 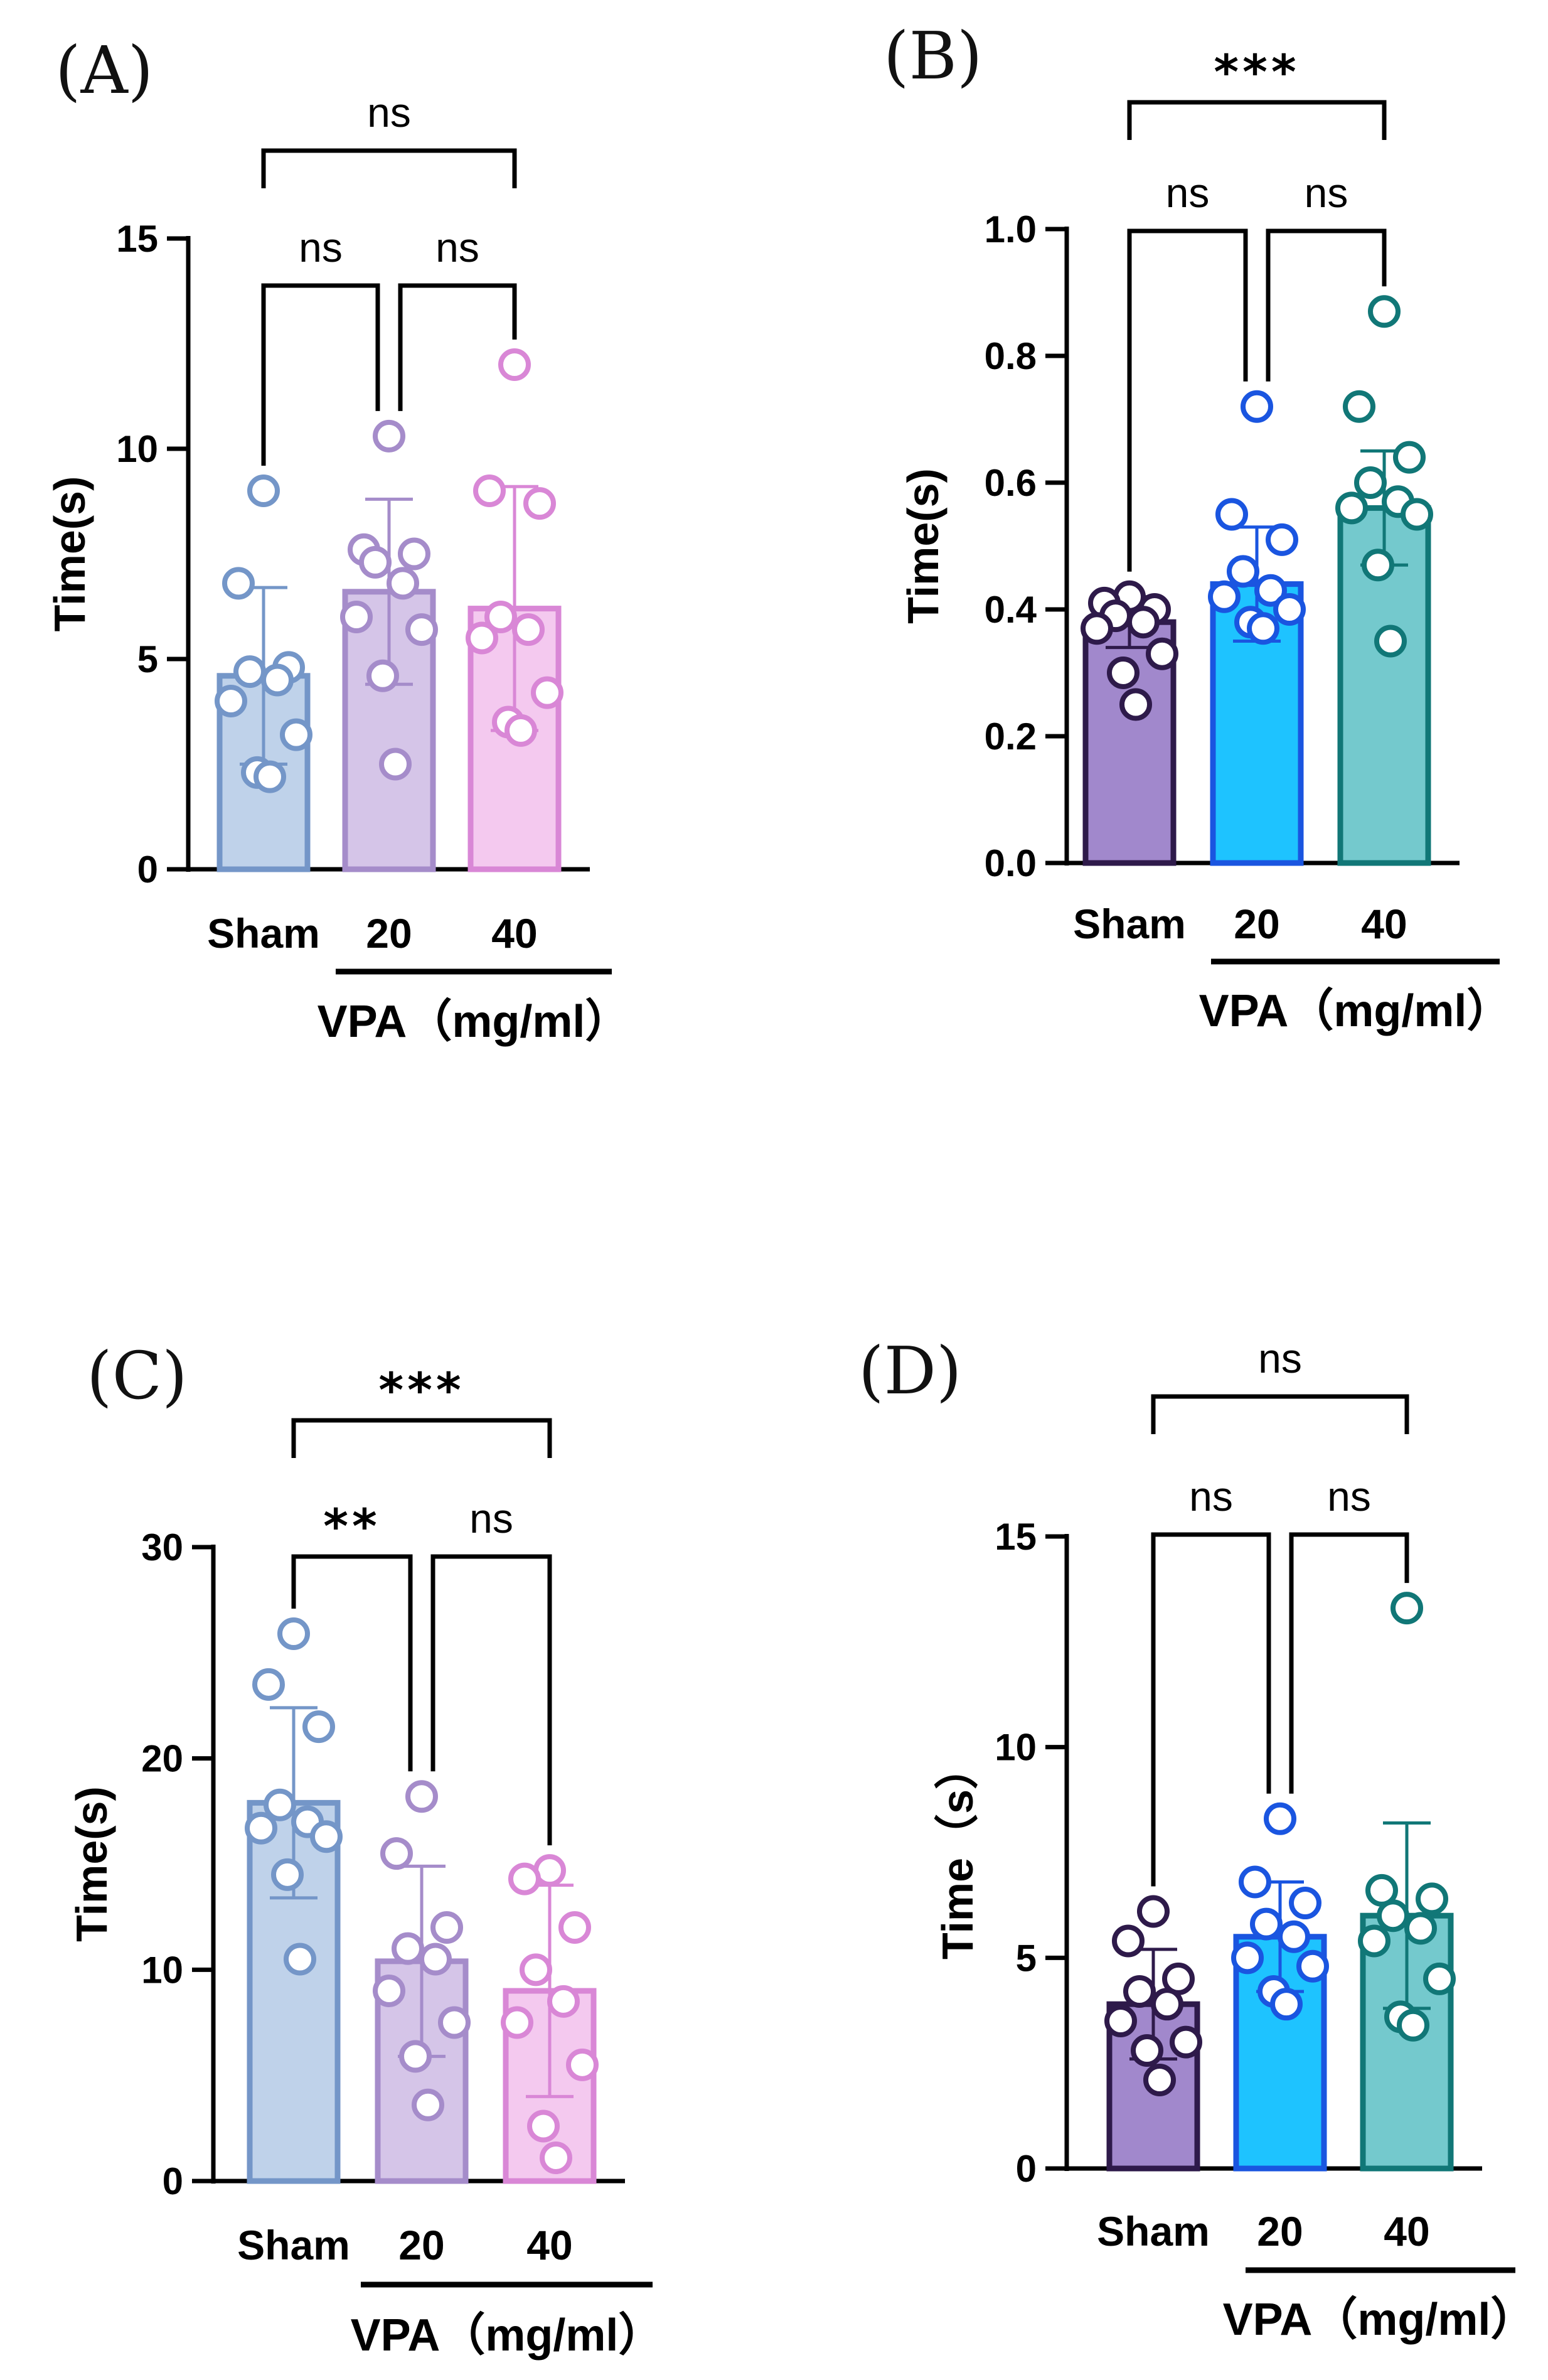 What do you see at coordinates (137, 1375) in the screenshot?
I see `panel-c-label: (C)` at bounding box center [137, 1375].